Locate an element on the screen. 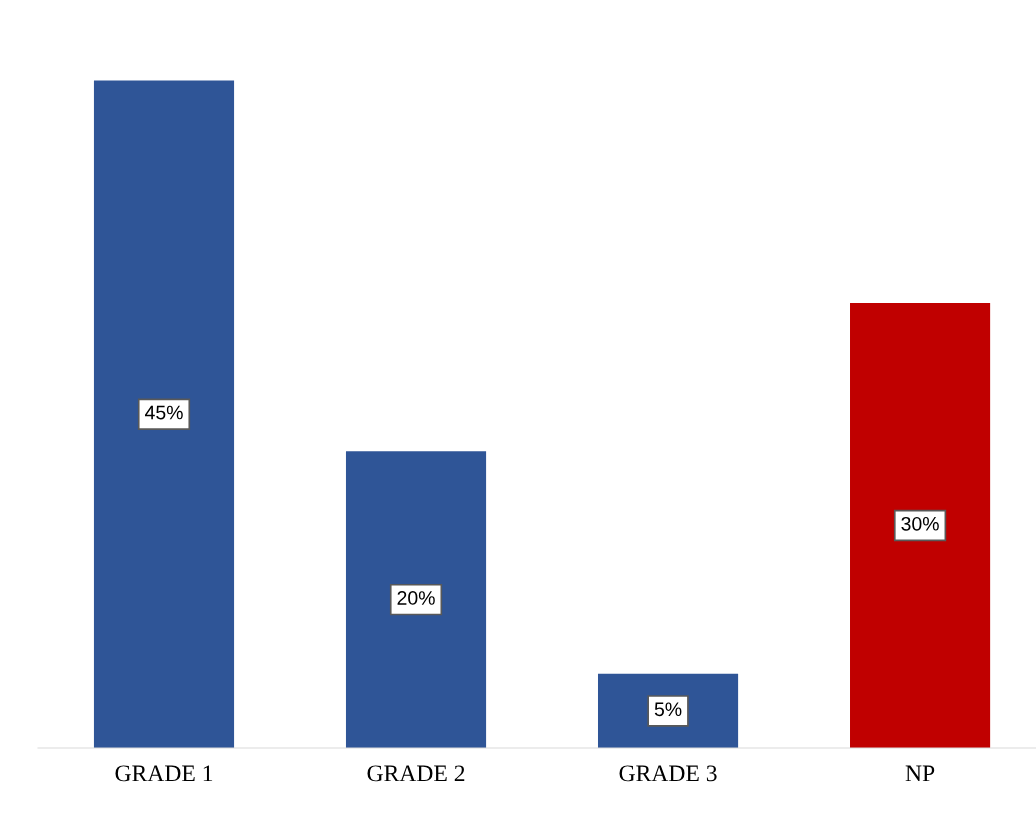 The height and width of the screenshot is (819, 1036). data-label: 20% is located at coordinates (416, 598).